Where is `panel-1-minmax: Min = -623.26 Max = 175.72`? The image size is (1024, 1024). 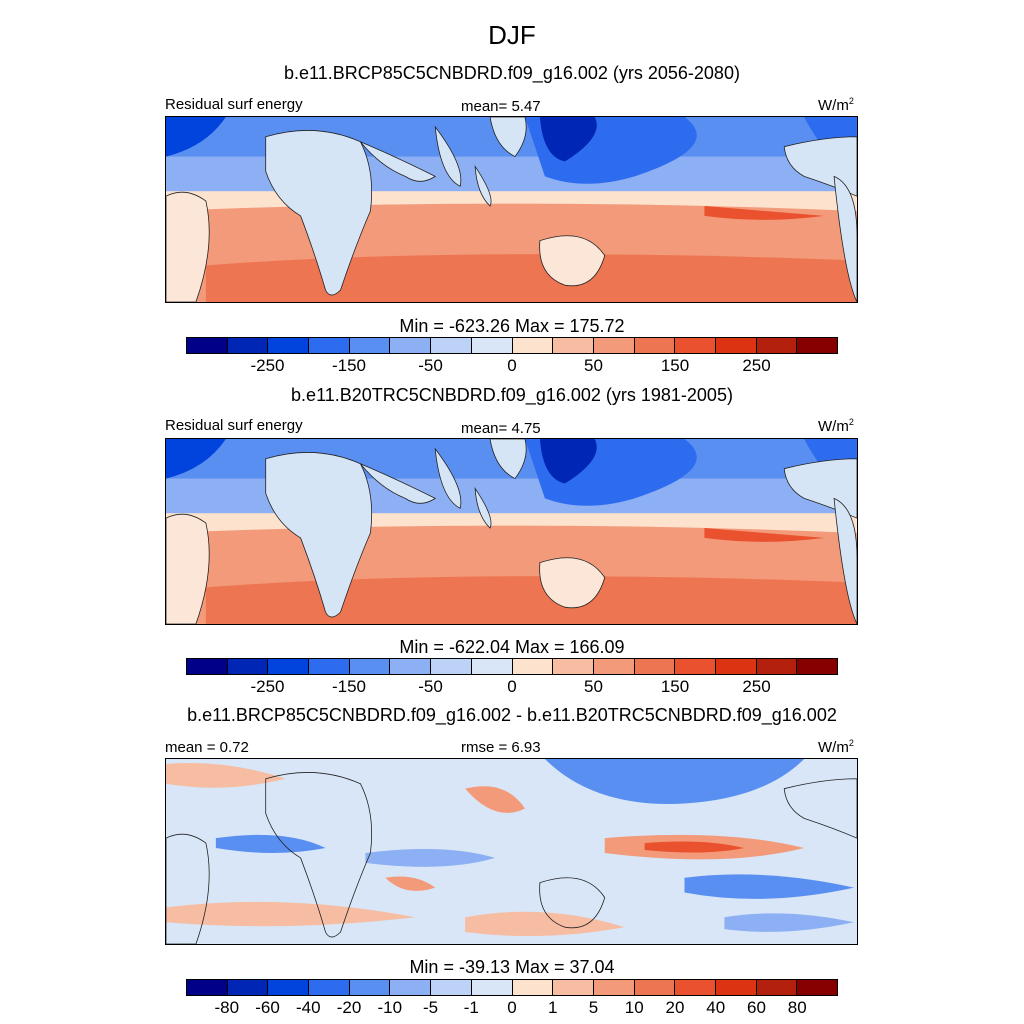 panel-1-minmax: Min = -623.26 Max = 175.72 is located at coordinates (512, 326).